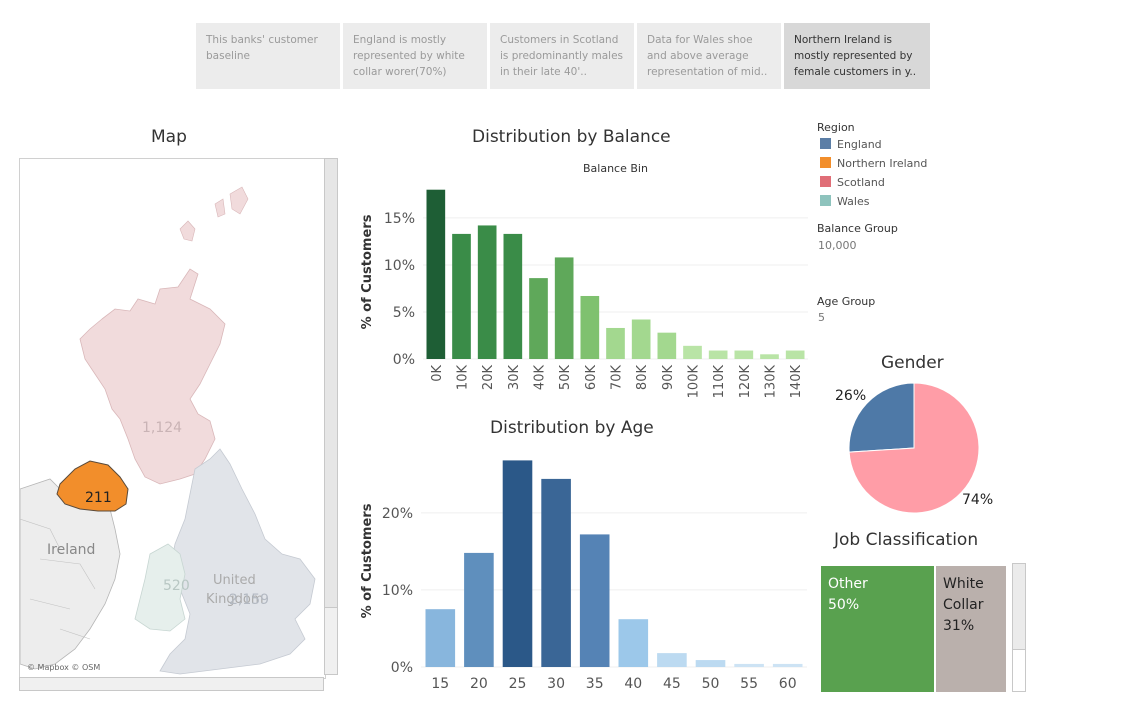 This screenshot has height=712, width=1124. What do you see at coordinates (963, 584) in the screenshot?
I see `treemap-white-label-1: White` at bounding box center [963, 584].